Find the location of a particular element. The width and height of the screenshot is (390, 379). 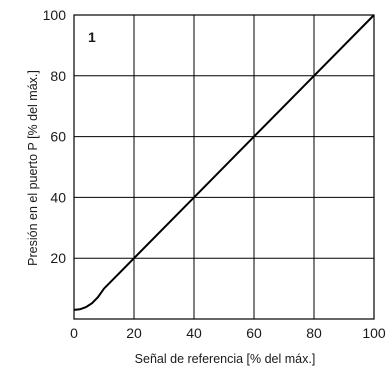

y-axis-title: Presión en el puerto P [% del máx.] is located at coordinates (33, 168).